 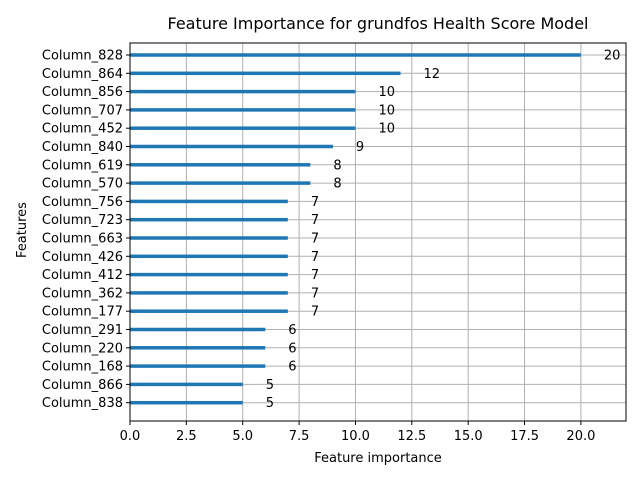 I want to click on y-tick-label: Column_452, so click(x=82, y=129).